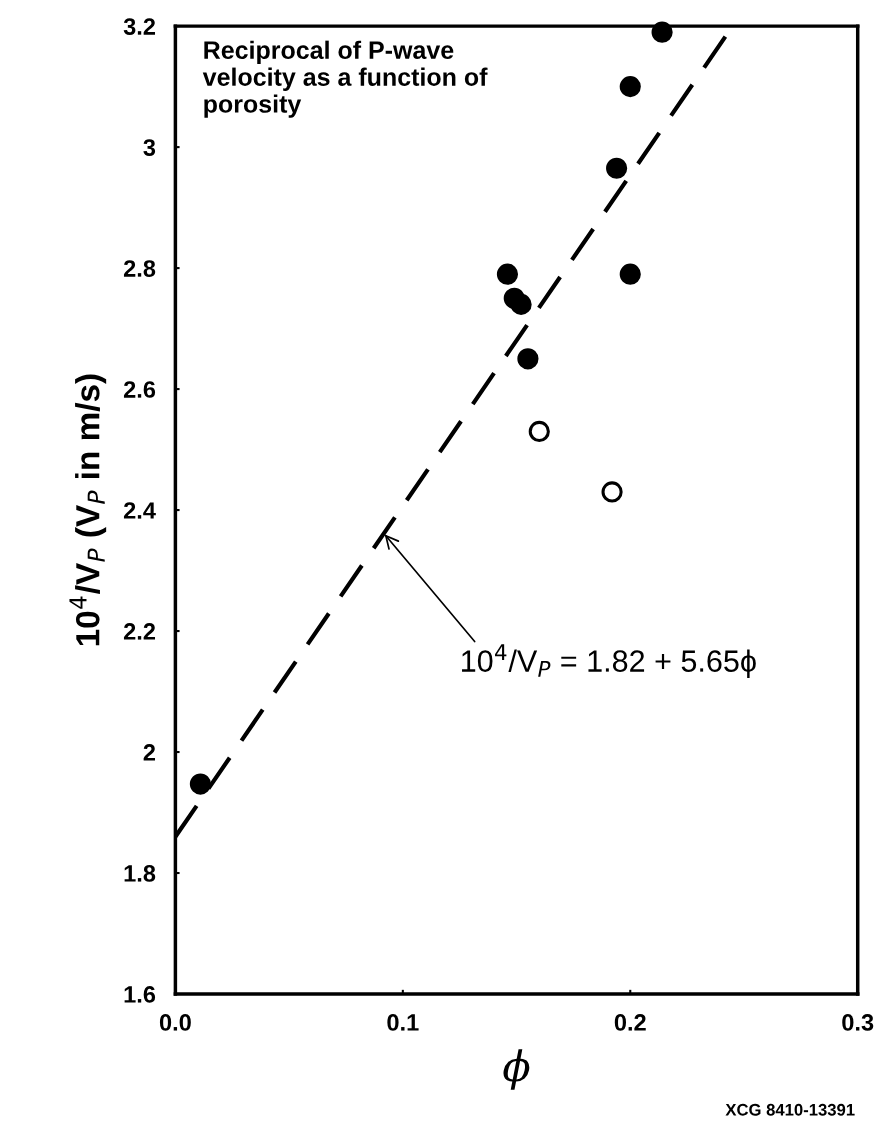 The width and height of the screenshot is (877, 1136). I want to click on y-tick-label: 2.2, so click(139, 631).